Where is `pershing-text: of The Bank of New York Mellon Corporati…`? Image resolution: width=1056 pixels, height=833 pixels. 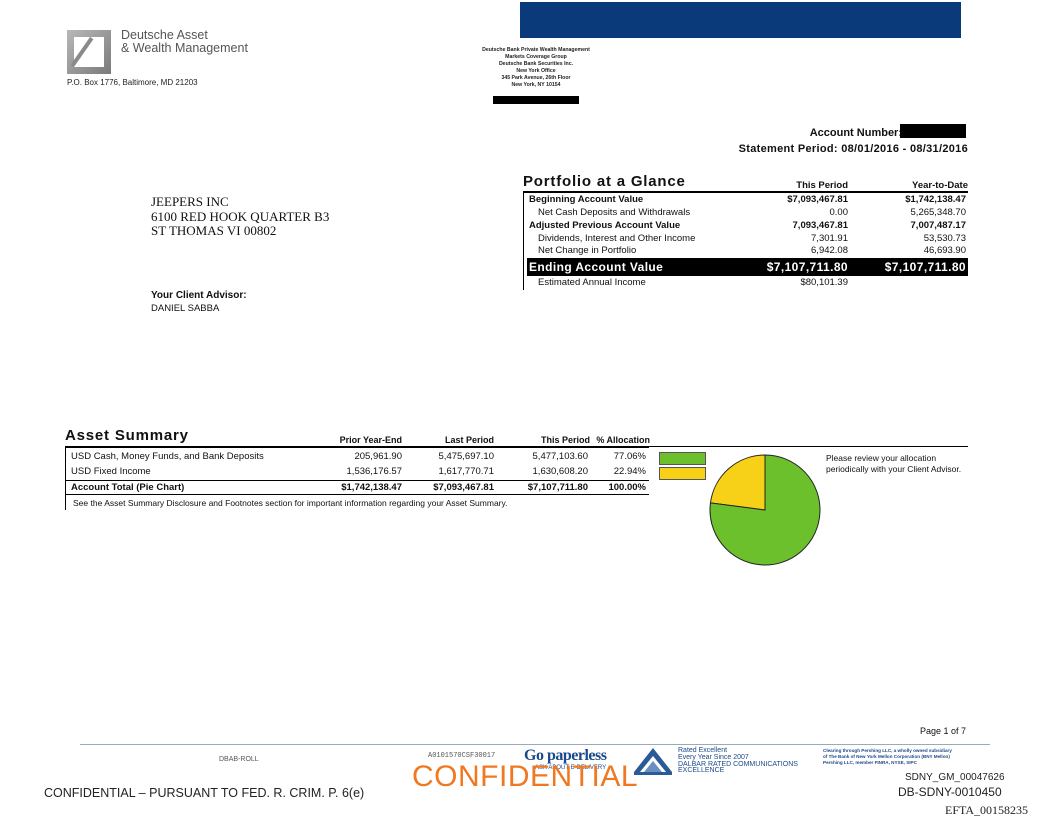 pershing-text: of The Bank of New York Mellon Corporati… is located at coordinates (886, 756).